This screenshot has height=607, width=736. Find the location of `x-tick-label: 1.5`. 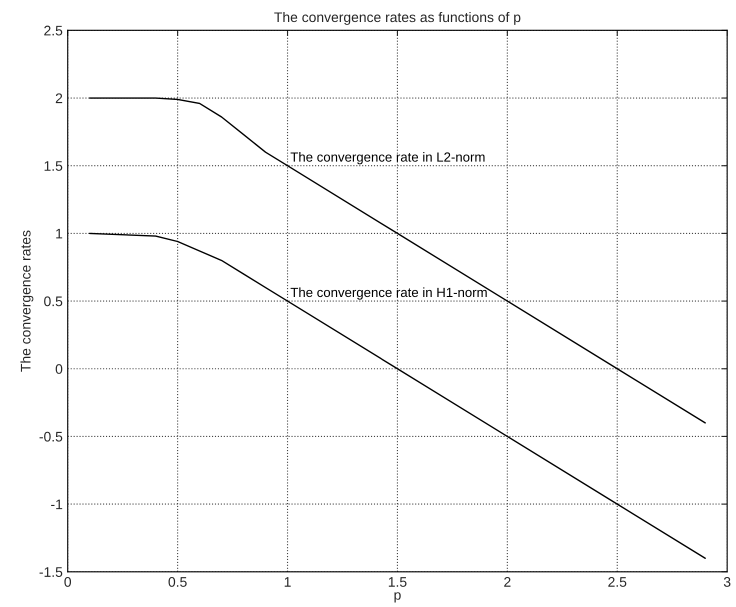

x-tick-label: 1.5 is located at coordinates (397, 582).